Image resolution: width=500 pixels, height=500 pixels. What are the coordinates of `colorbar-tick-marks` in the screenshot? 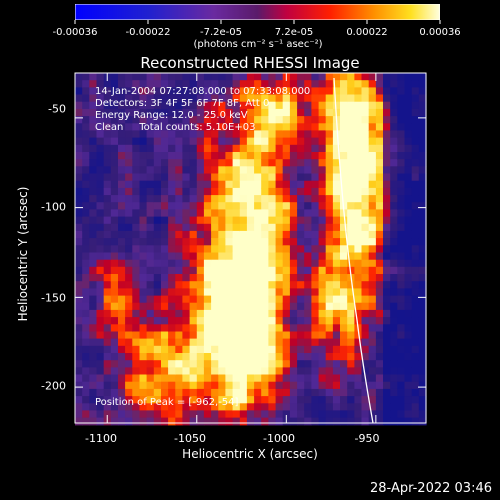 It's located at (257, 22).